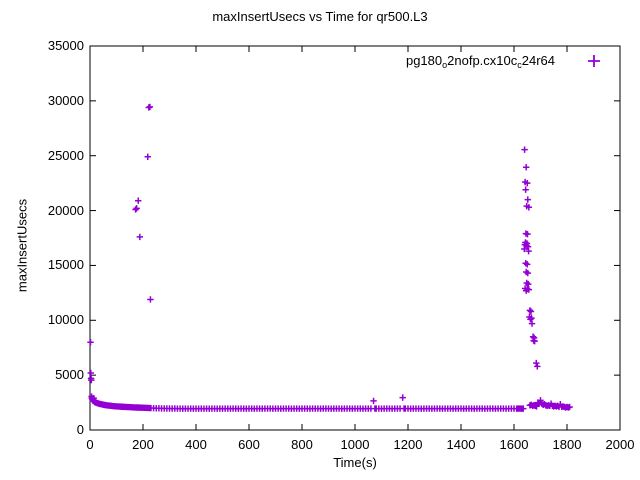 Image resolution: width=640 pixels, height=480 pixels. Describe the element at coordinates (65, 210) in the screenshot. I see `y-tick-label: 20000` at that location.